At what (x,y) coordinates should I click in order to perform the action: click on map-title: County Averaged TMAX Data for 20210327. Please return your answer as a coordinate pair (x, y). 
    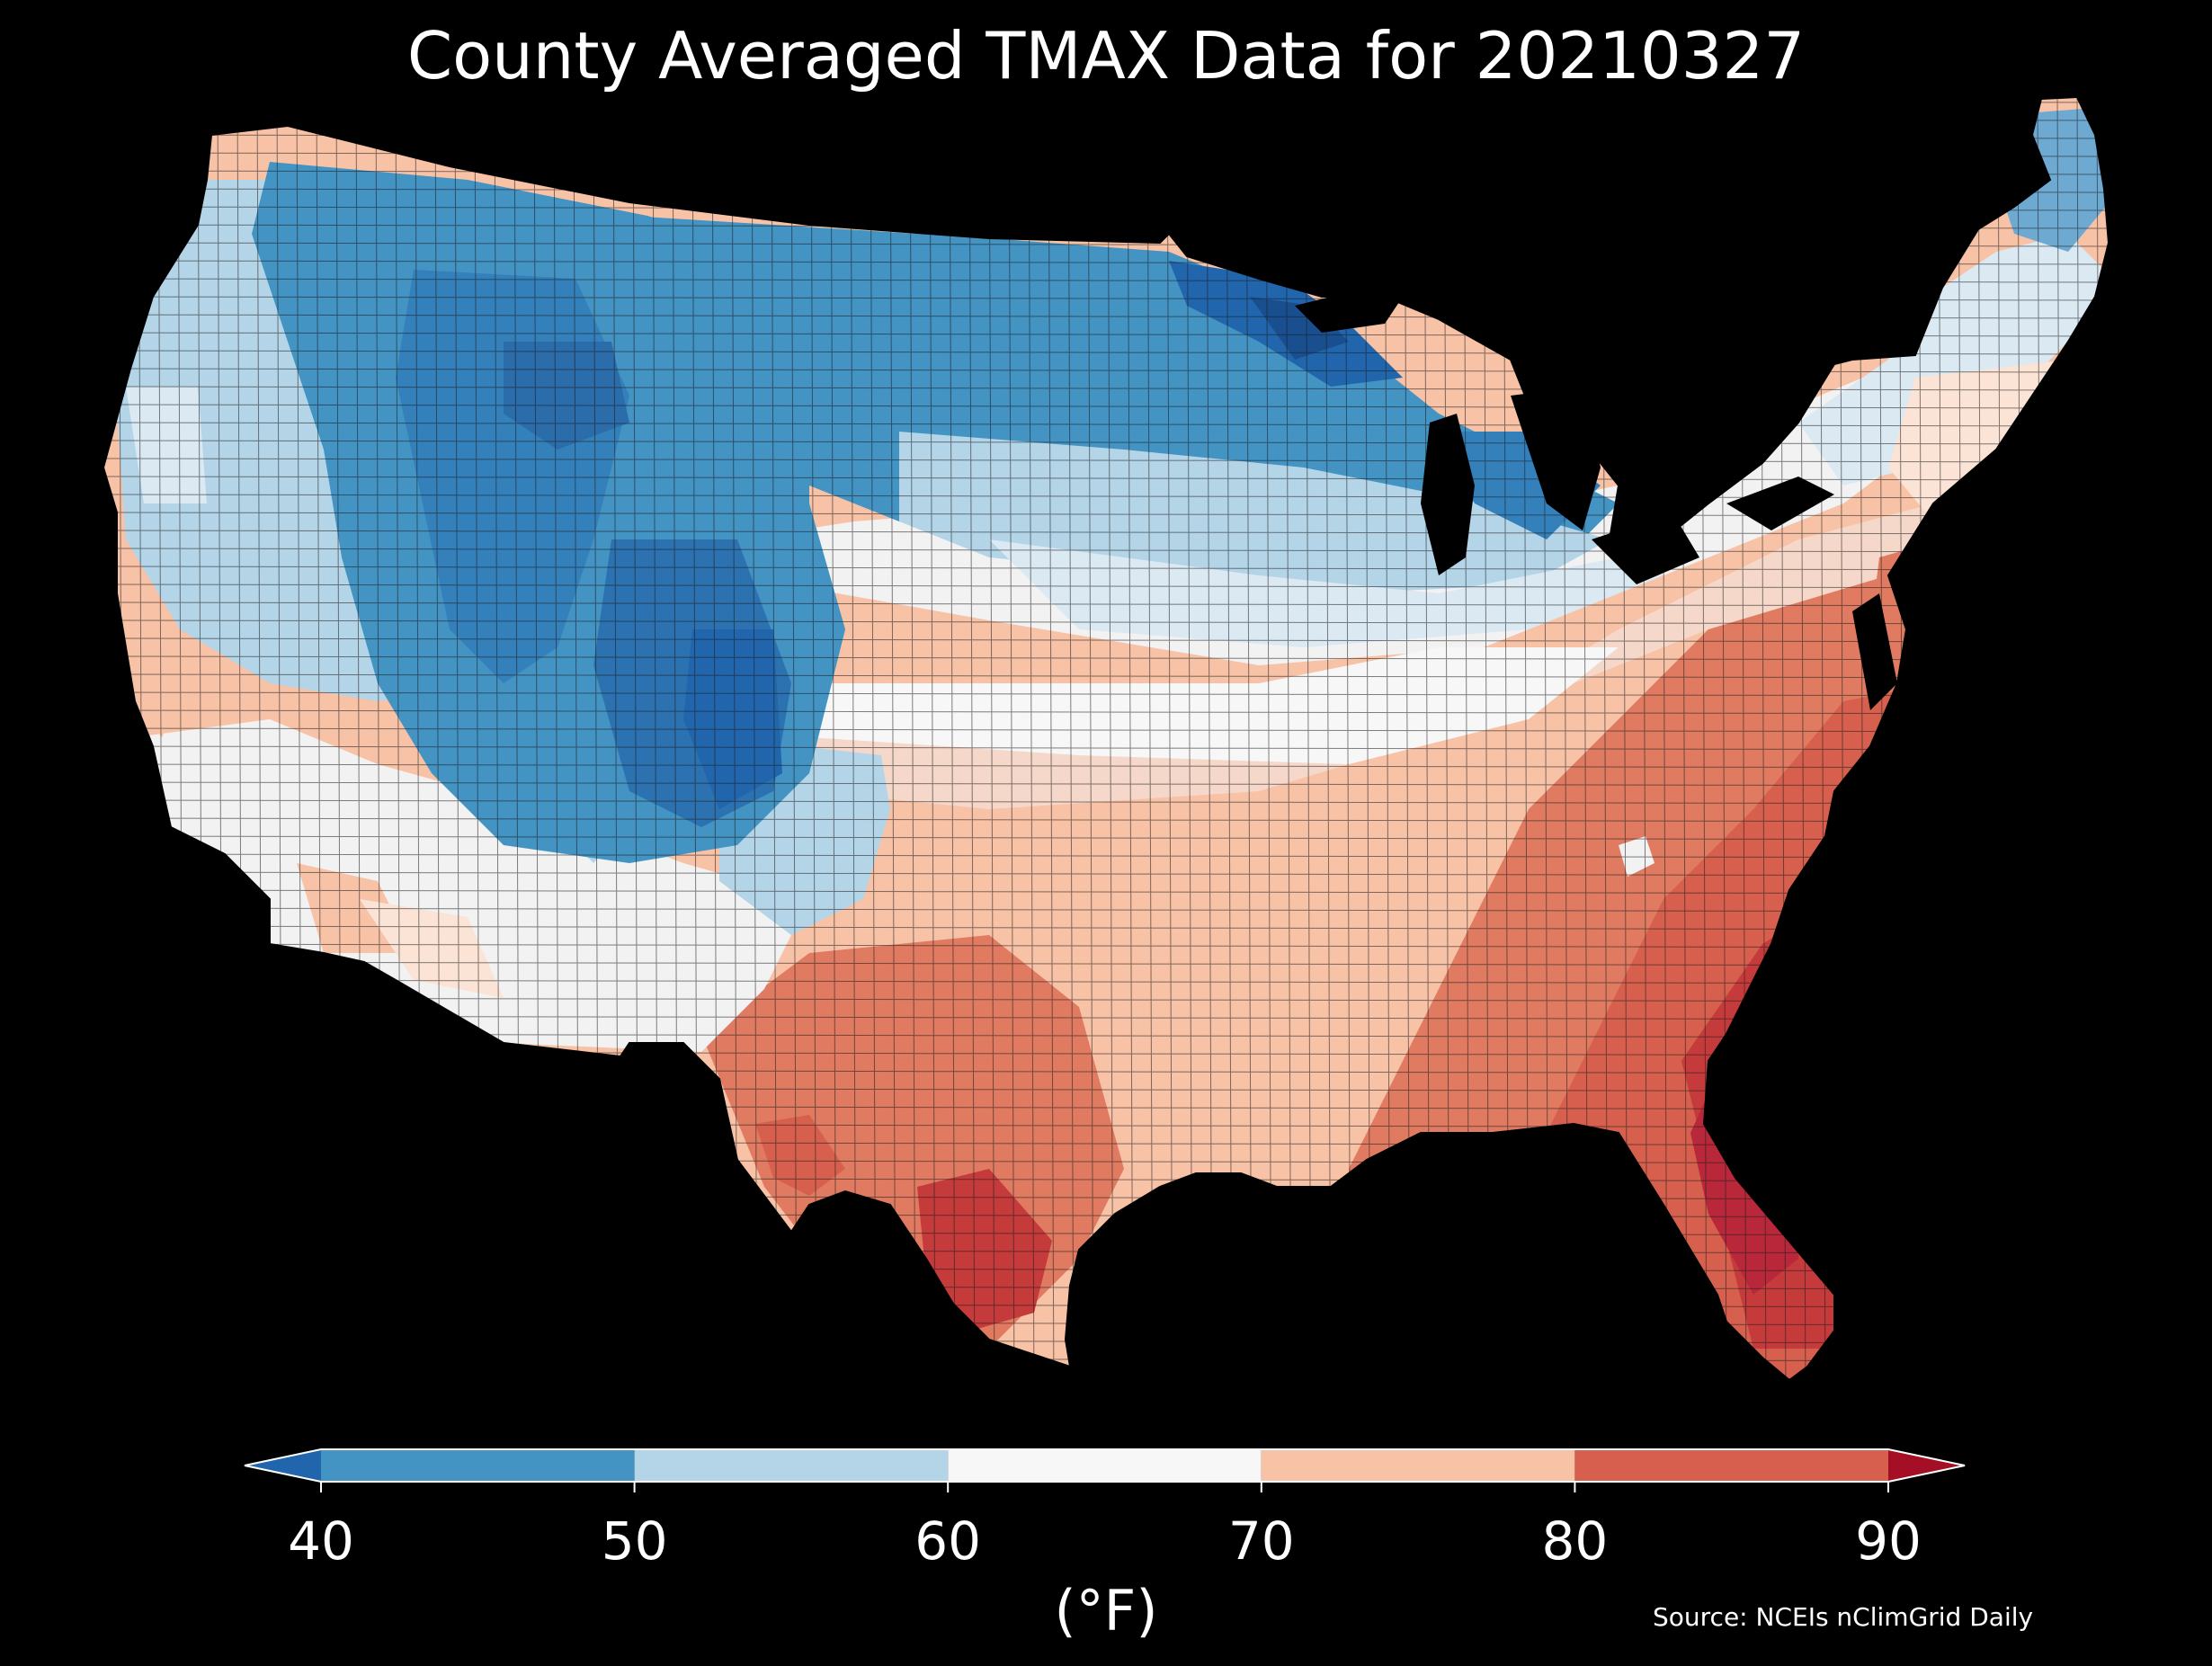
    Looking at the image, I should click on (1106, 56).